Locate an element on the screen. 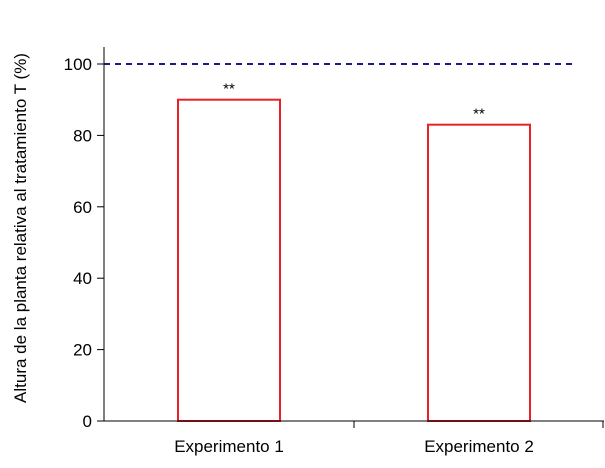 The width and height of the screenshot is (605, 468). x-tick-label: Experimento 2 is located at coordinates (479, 446).